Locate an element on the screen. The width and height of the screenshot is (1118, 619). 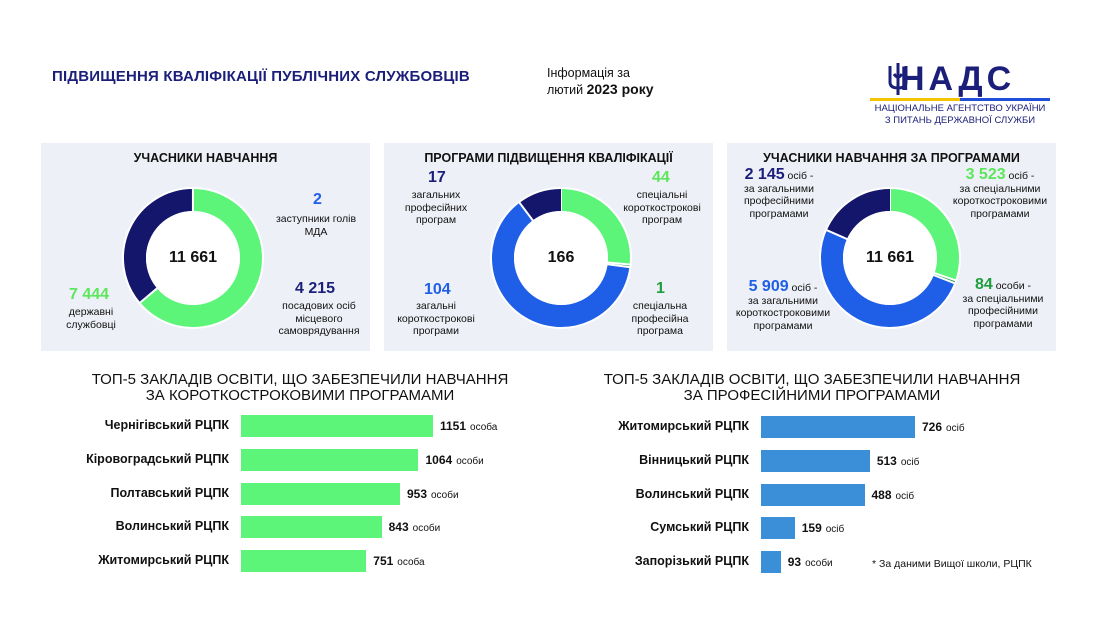
report-period-prefix: Інформація за is located at coordinates (588, 73).